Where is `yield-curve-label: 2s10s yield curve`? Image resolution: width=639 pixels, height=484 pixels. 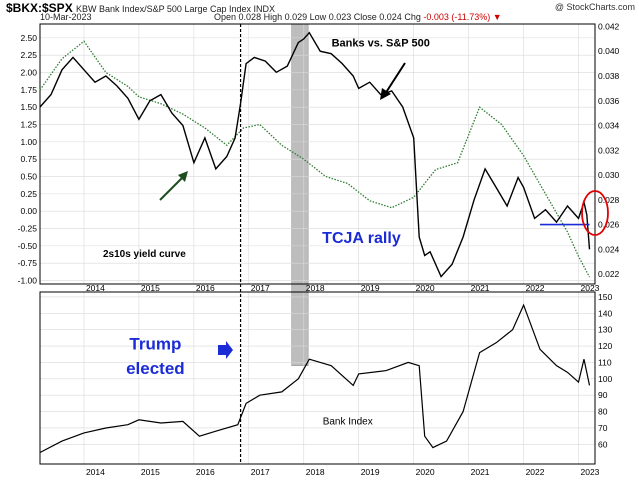 yield-curve-label: 2s10s yield curve is located at coordinates (144, 254).